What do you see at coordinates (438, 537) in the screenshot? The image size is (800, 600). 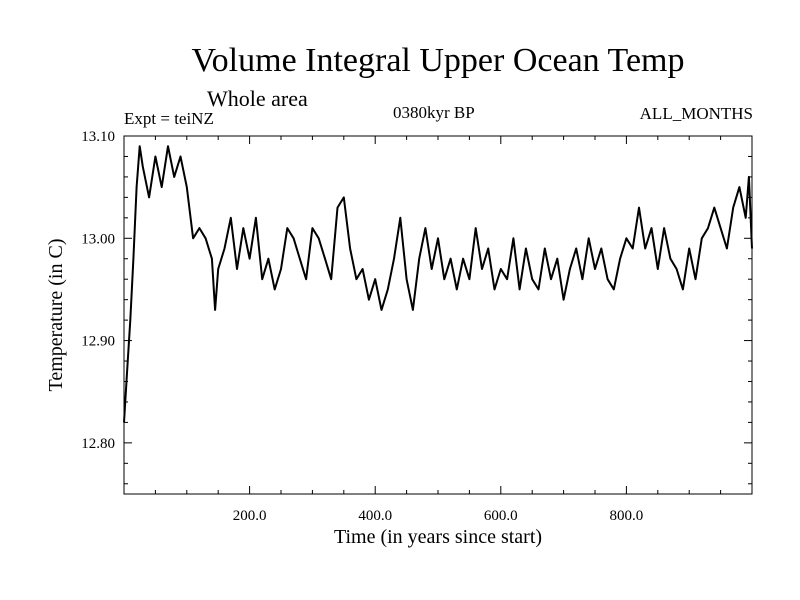 I see `x-axis-label: Time (in years since start)` at bounding box center [438, 537].